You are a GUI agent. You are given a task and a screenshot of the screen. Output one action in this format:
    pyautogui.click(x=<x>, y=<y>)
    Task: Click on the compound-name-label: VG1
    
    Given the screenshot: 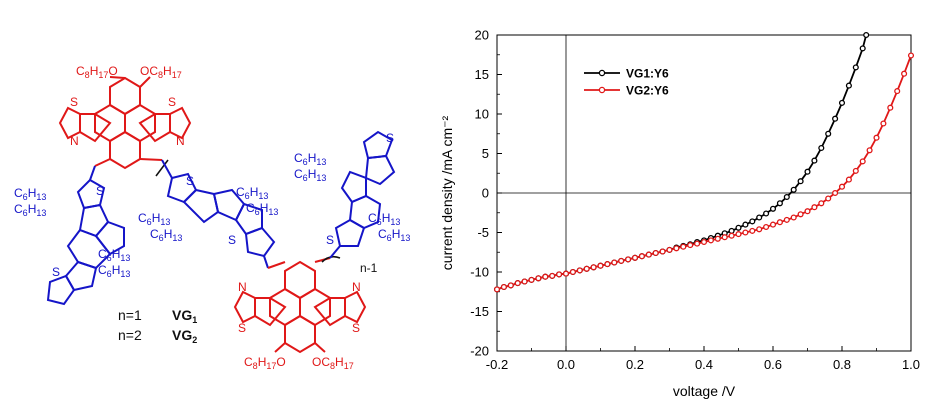 What is the action you would take?
    pyautogui.click(x=184, y=316)
    